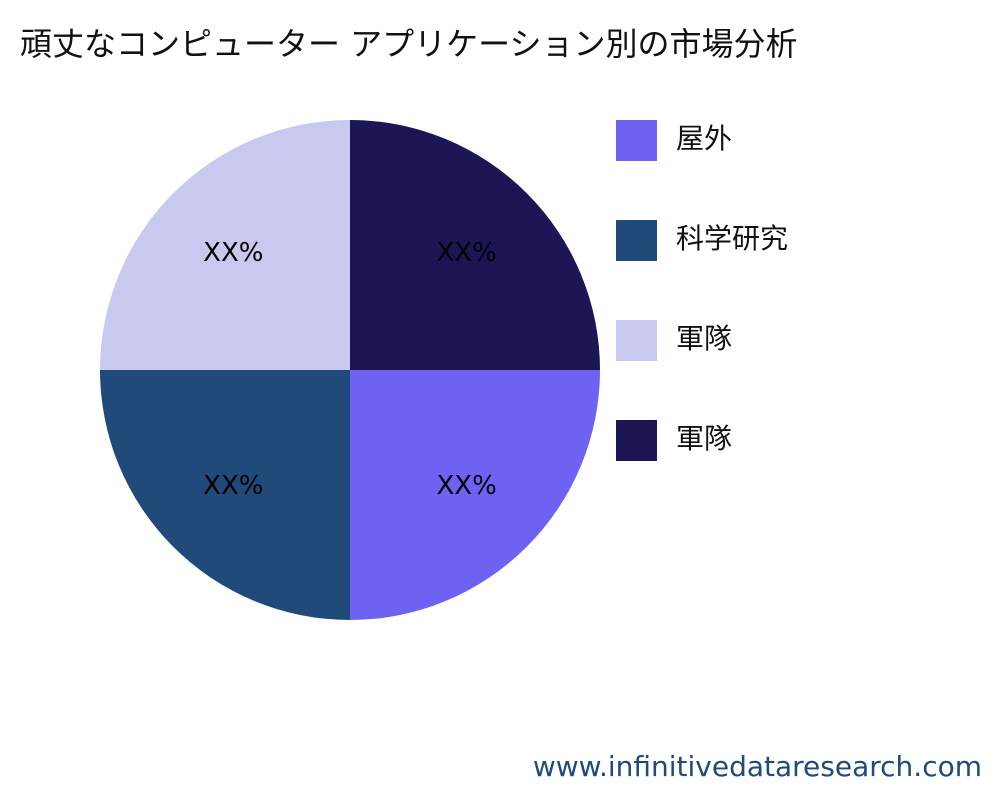 The image size is (1000, 800). I want to click on chart-title: 頑丈なコンピューター アプリケーション別の市場分析, so click(409, 44).